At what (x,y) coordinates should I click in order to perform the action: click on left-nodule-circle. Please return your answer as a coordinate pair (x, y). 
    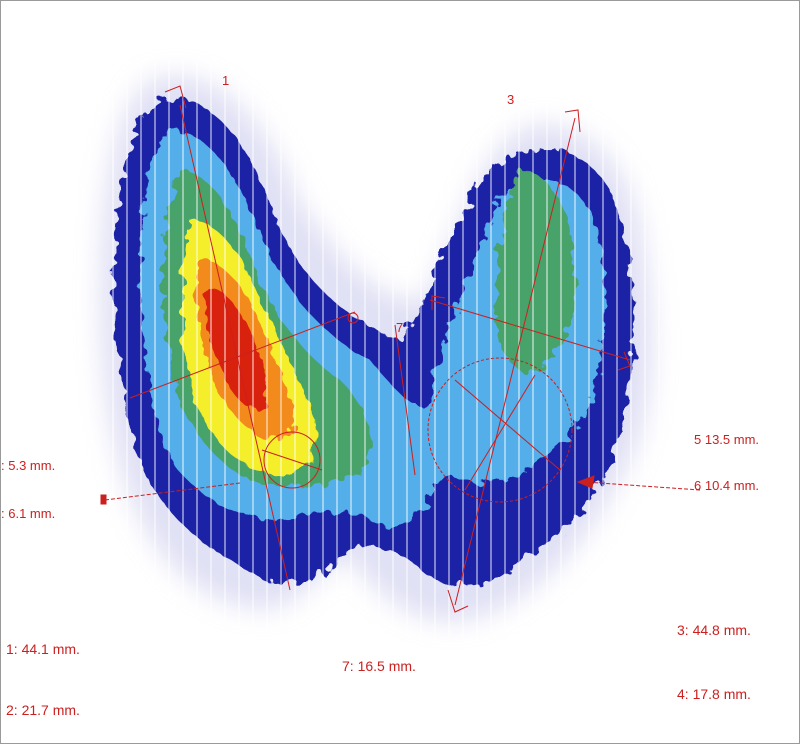
    Looking at the image, I should click on (500, 430).